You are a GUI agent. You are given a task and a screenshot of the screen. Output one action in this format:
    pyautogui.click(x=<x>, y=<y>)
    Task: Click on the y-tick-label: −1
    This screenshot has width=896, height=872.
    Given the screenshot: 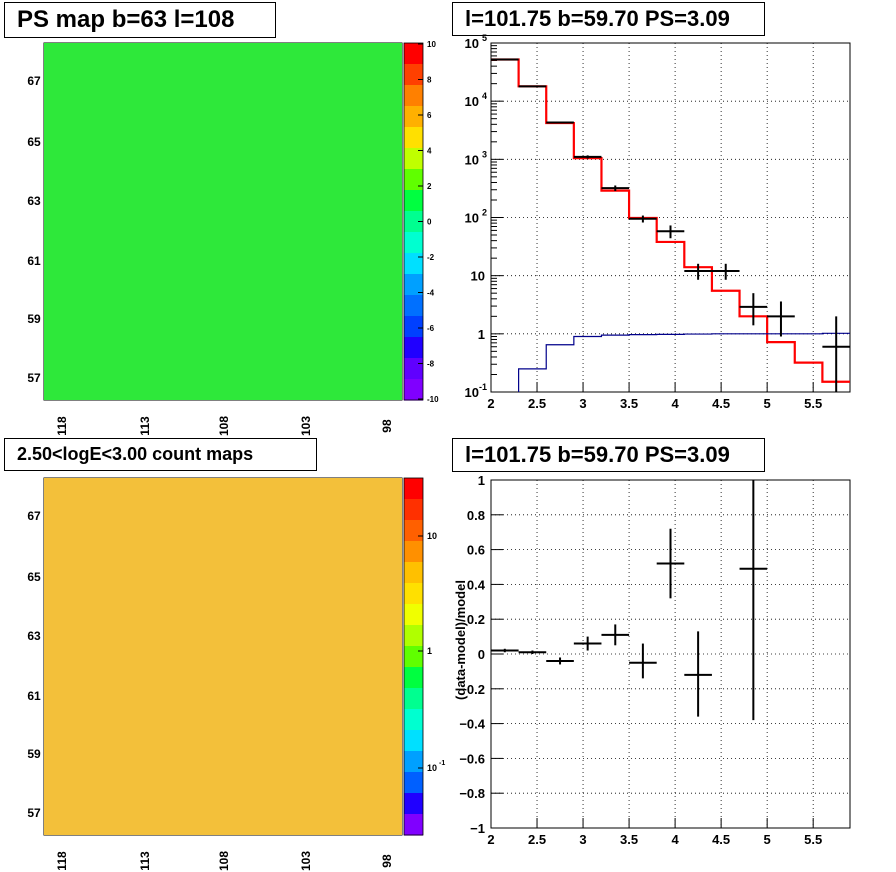 What is the action you would take?
    pyautogui.click(x=477, y=828)
    